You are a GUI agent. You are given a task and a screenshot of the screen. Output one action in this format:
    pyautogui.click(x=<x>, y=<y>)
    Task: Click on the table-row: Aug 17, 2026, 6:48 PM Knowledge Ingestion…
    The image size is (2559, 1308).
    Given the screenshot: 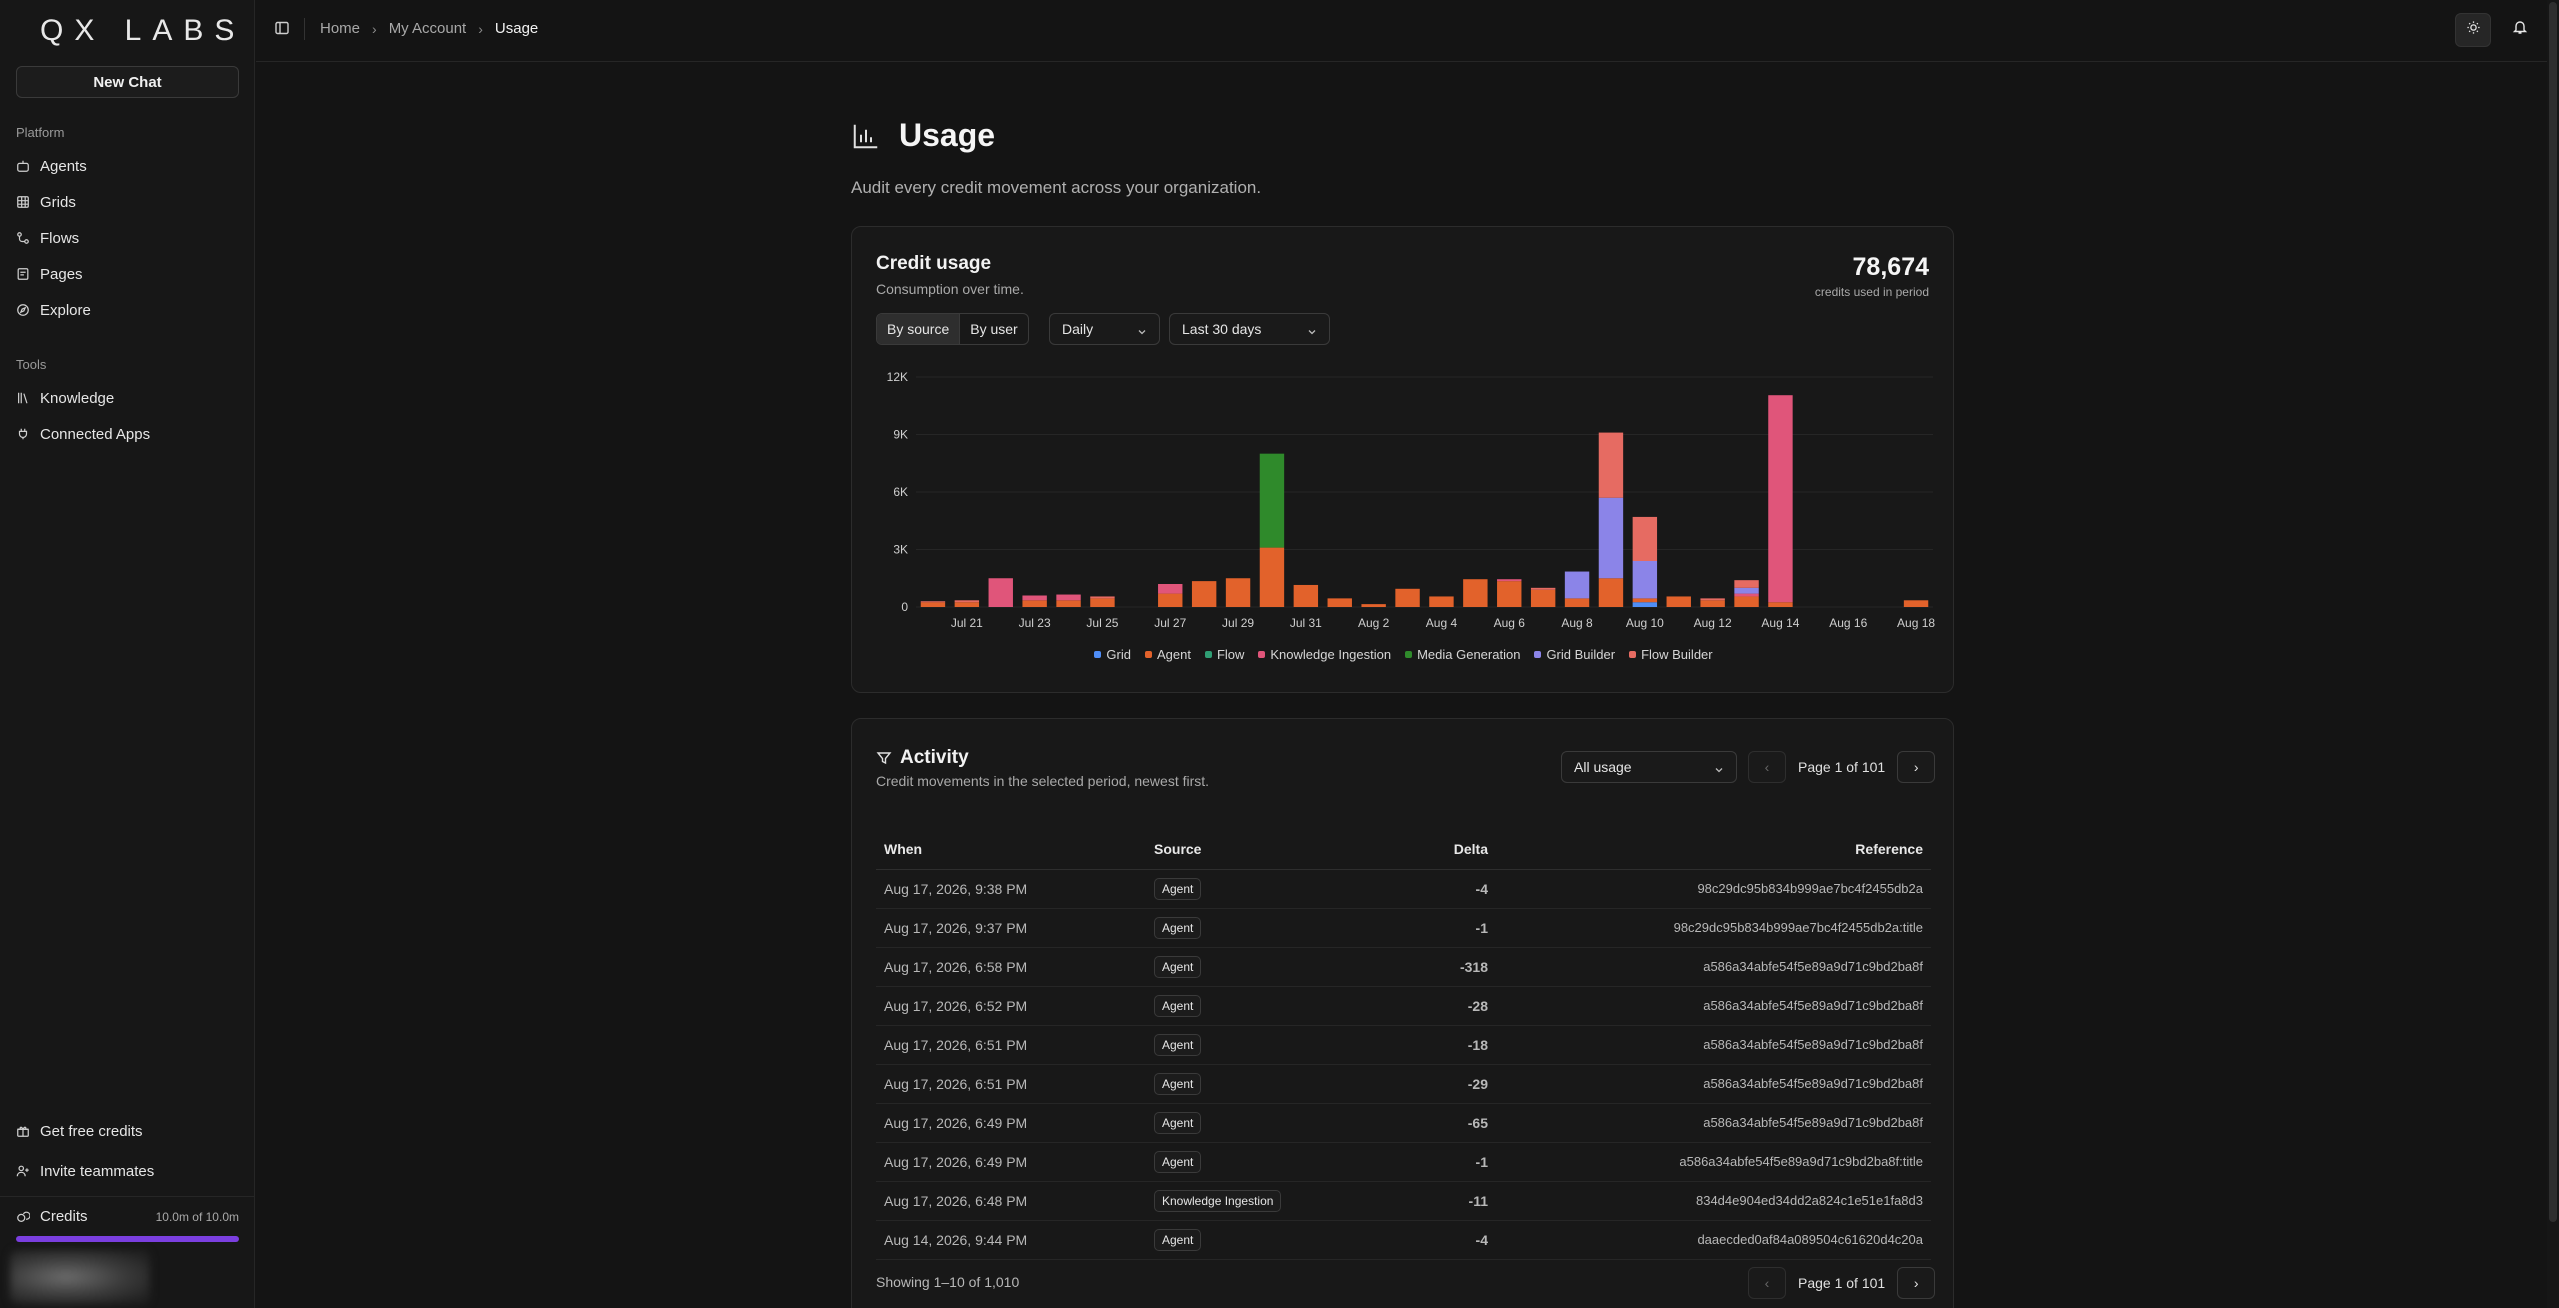 What is the action you would take?
    pyautogui.click(x=1403, y=1201)
    